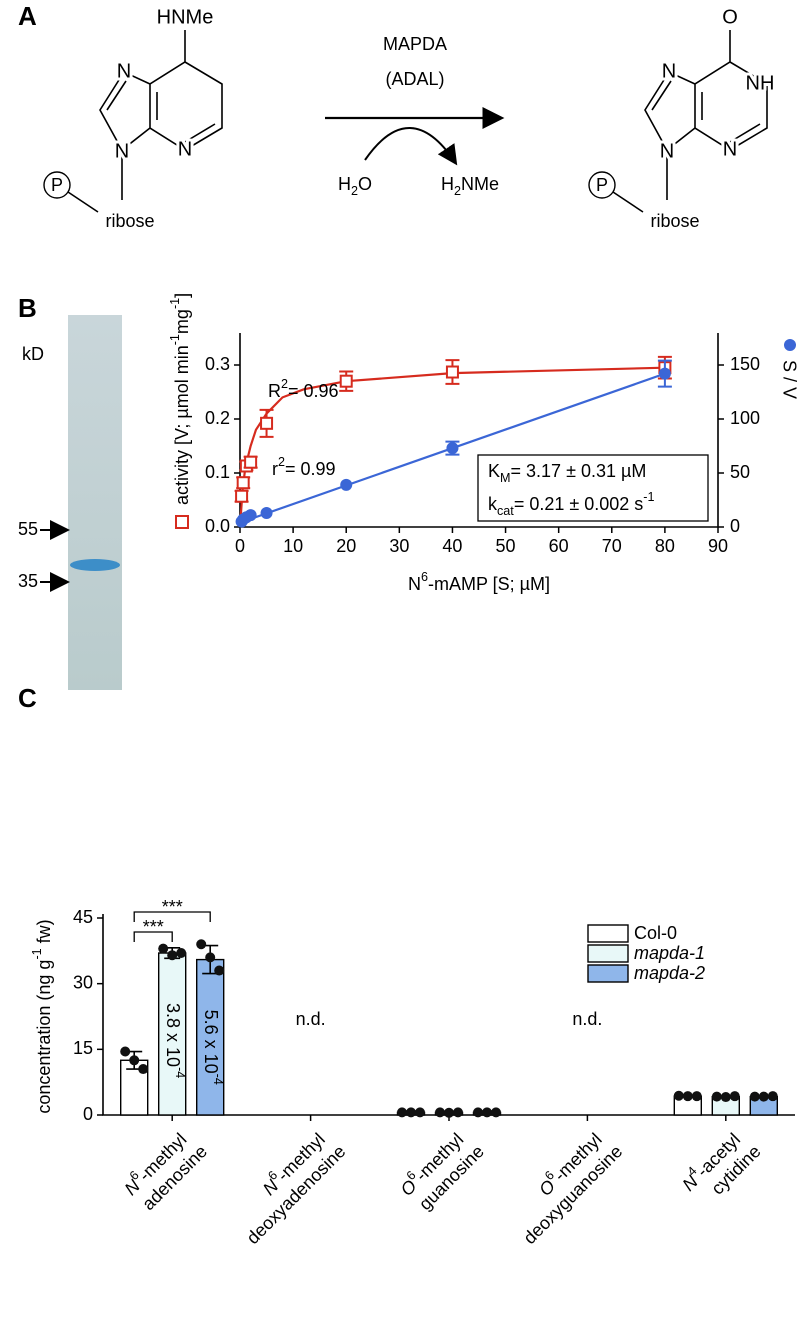 The height and width of the screenshot is (1330, 806). I want to click on y2-legend-icon, so click(790, 345).